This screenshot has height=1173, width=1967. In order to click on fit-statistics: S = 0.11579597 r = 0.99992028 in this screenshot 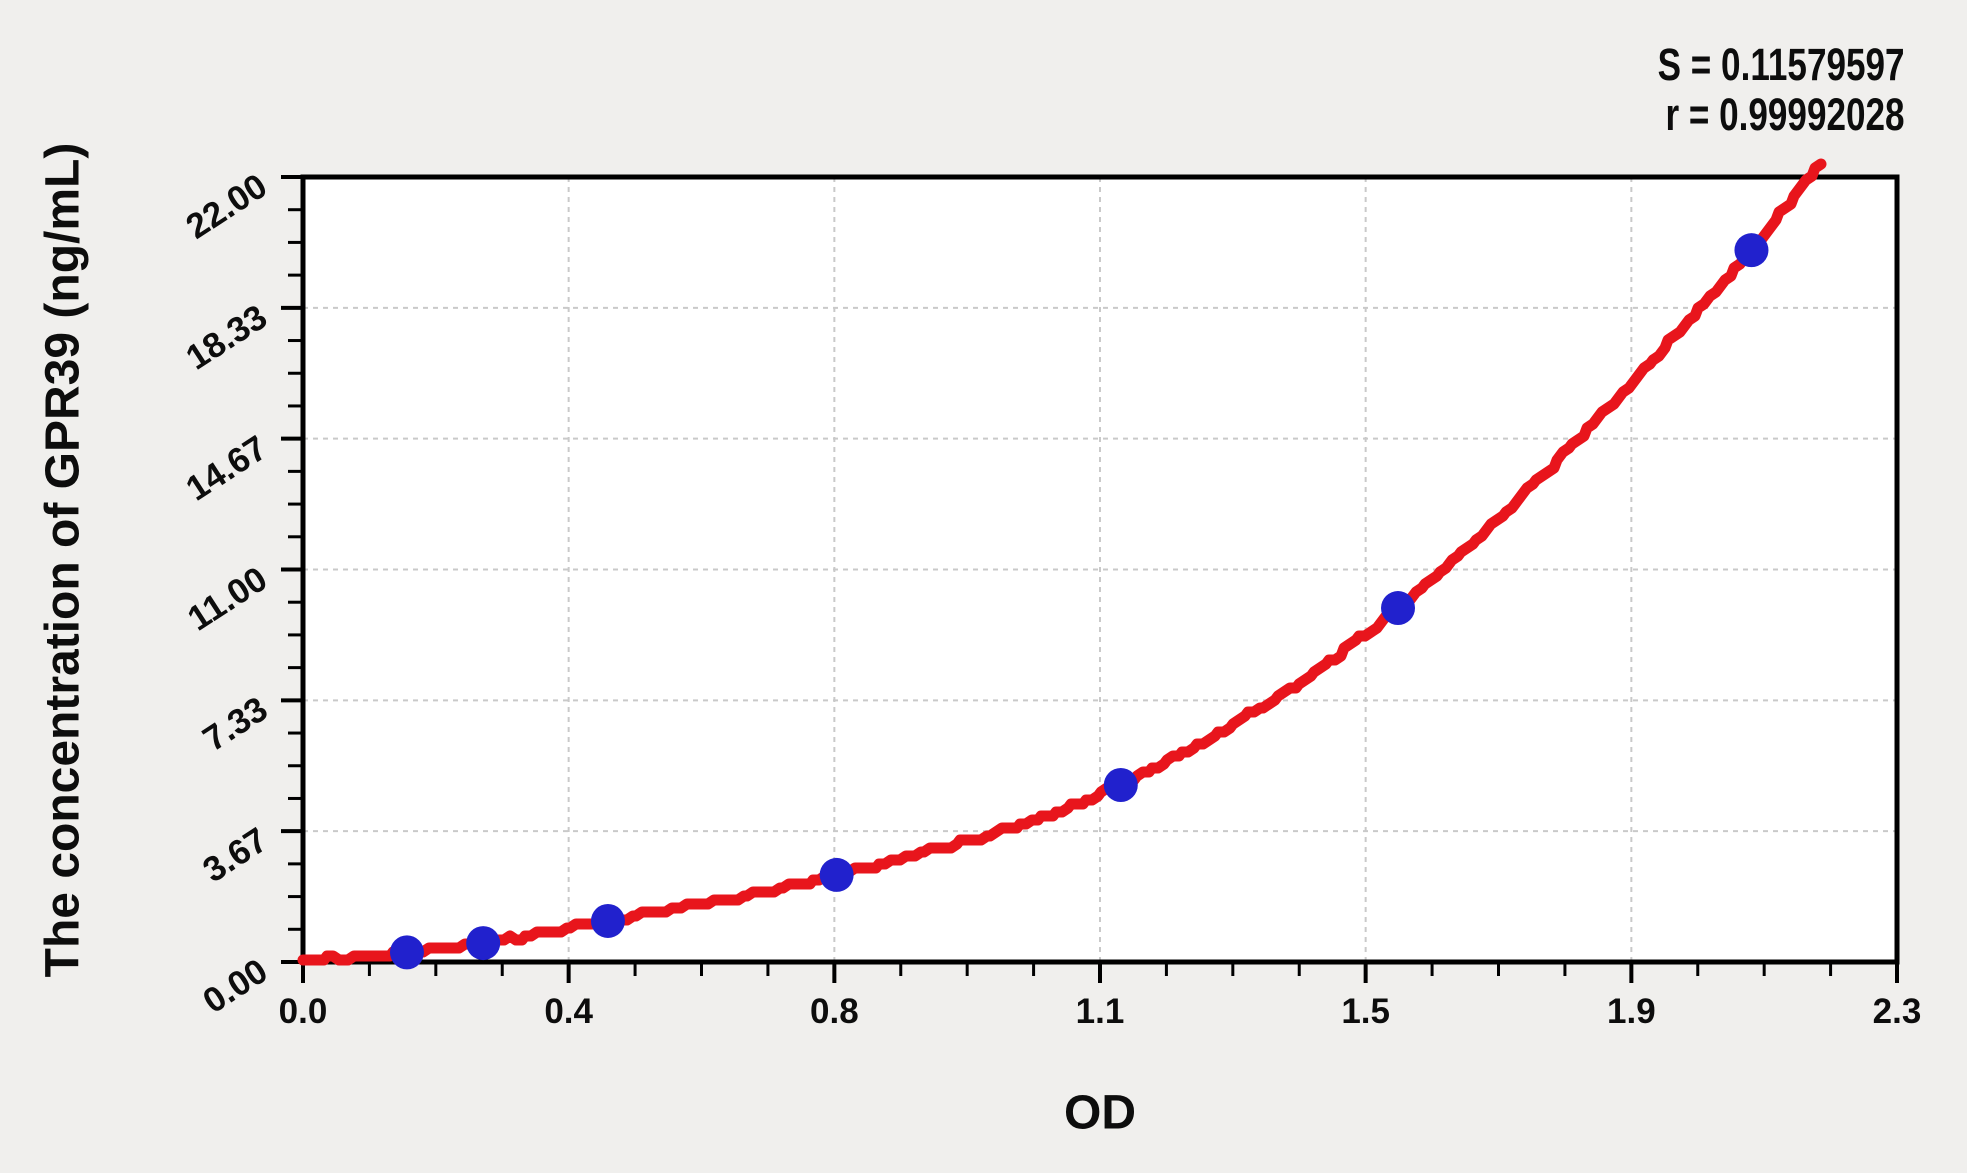, I will do `click(1781, 90)`.